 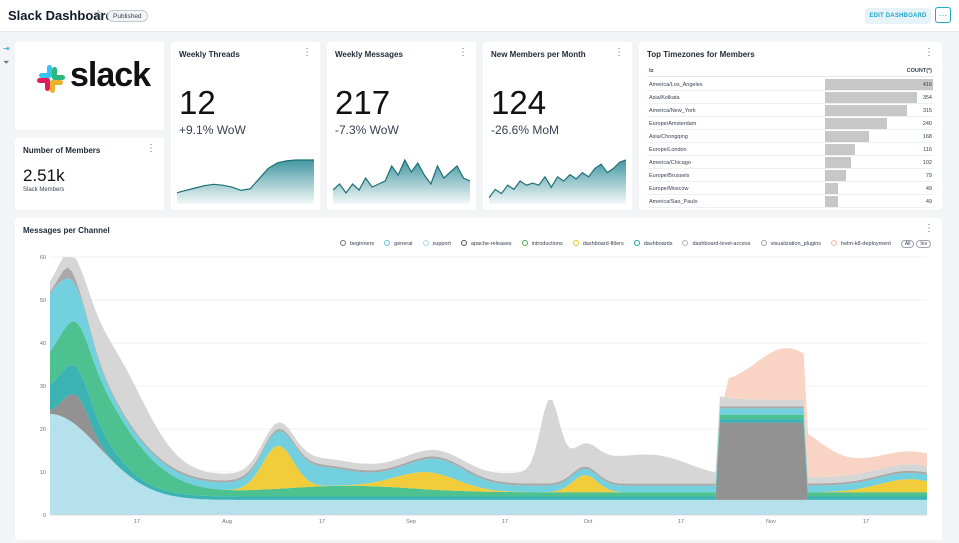 I want to click on legend-all-button: All, so click(x=907, y=244).